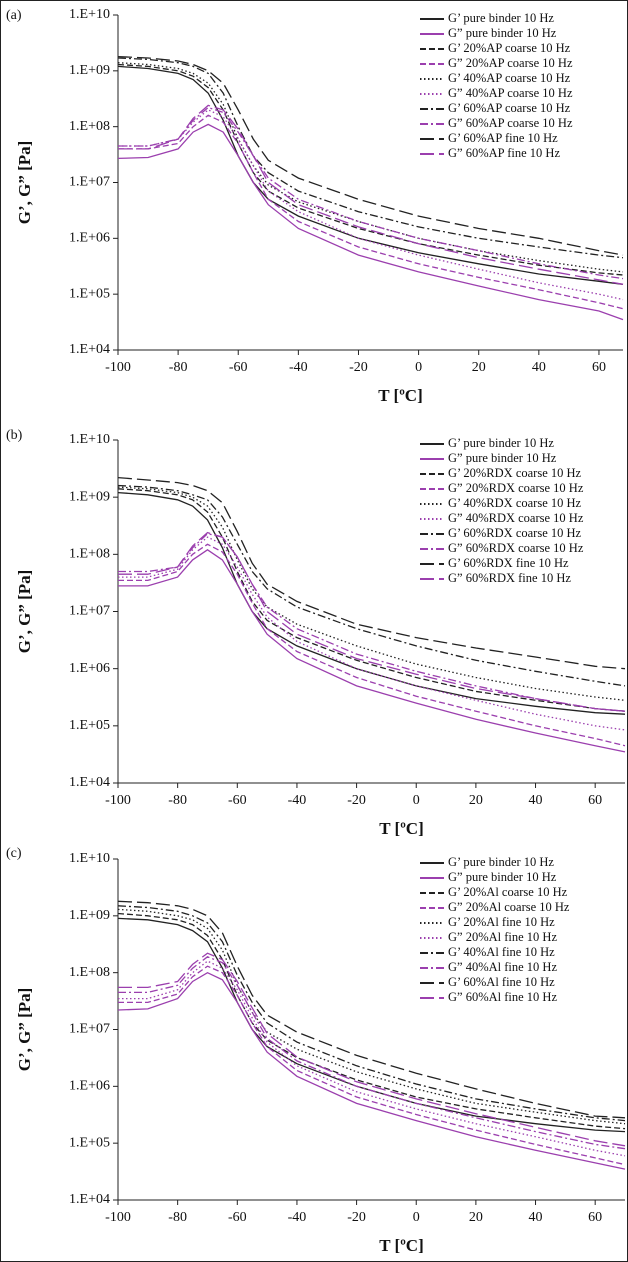 Image resolution: width=628 pixels, height=1262 pixels. What do you see at coordinates (501, 922) in the screenshot?
I see `legend-label: G’ 20%Al fine 10 Hz` at bounding box center [501, 922].